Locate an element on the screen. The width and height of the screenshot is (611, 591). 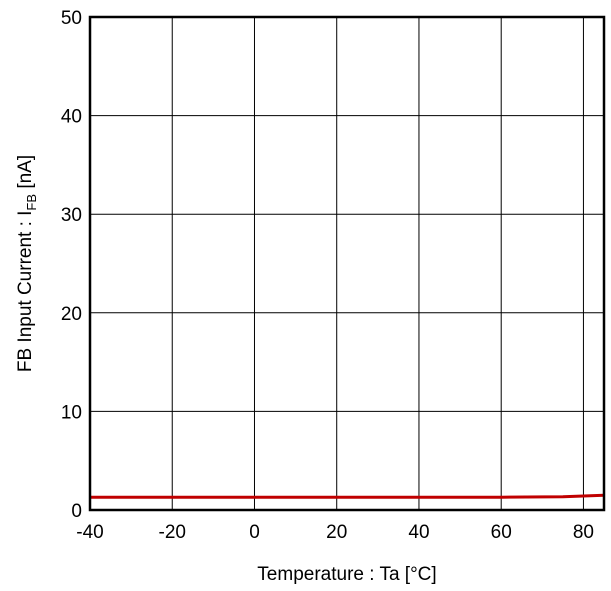
series-line is located at coordinates (347, 496).